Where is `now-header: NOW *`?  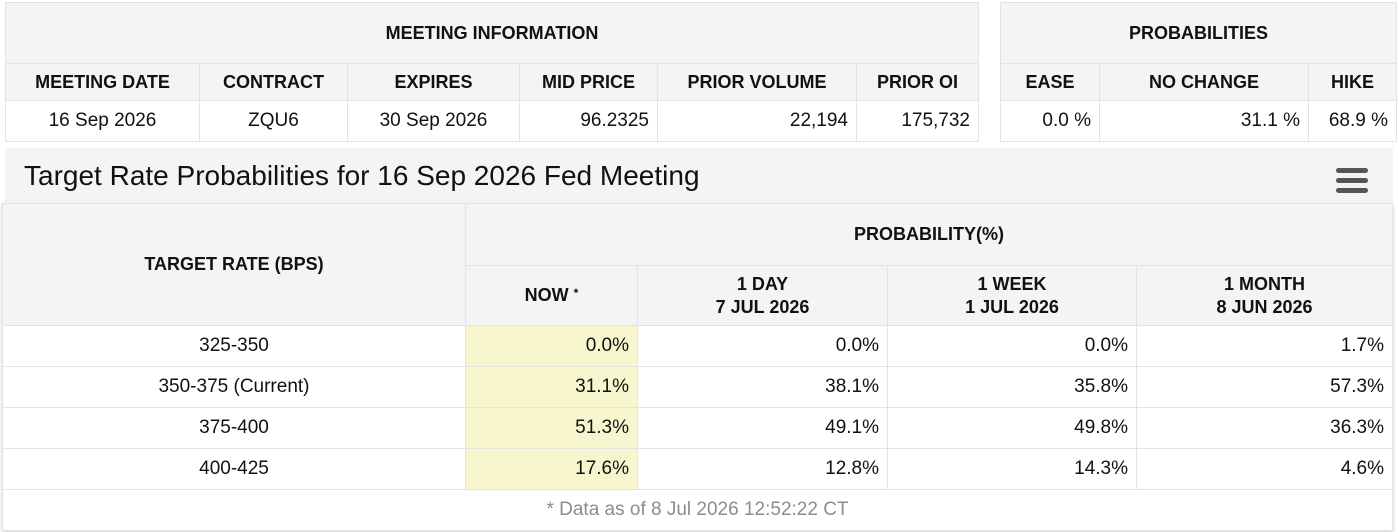 now-header: NOW * is located at coordinates (551, 295).